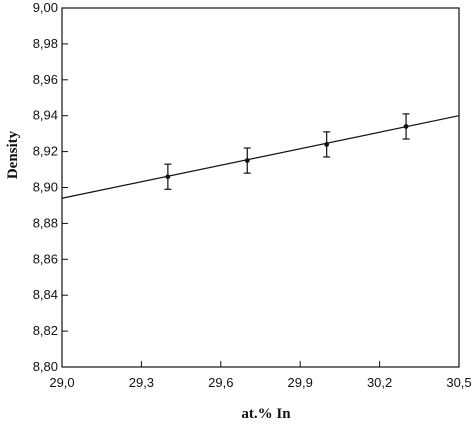 The height and width of the screenshot is (424, 474). Describe the element at coordinates (45, 151) in the screenshot. I see `y-tick-label: 8,92` at that location.